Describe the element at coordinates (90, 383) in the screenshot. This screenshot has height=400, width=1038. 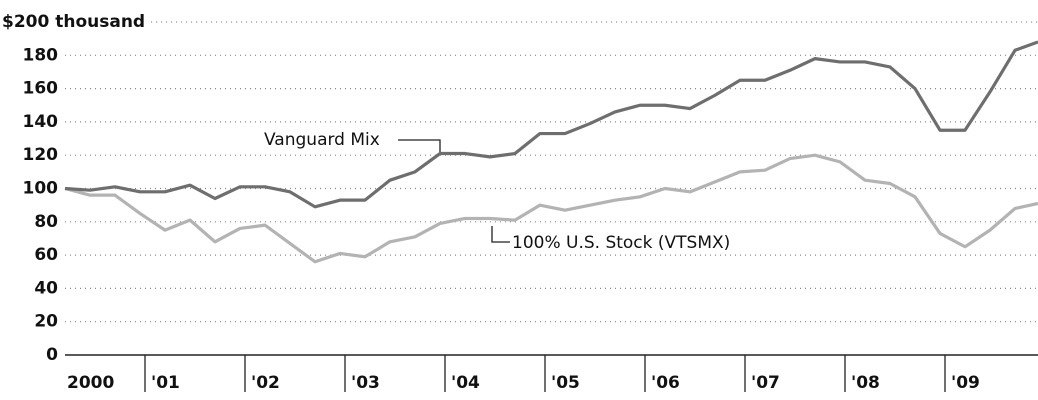
I see `x-tick-label: 2000` at that location.